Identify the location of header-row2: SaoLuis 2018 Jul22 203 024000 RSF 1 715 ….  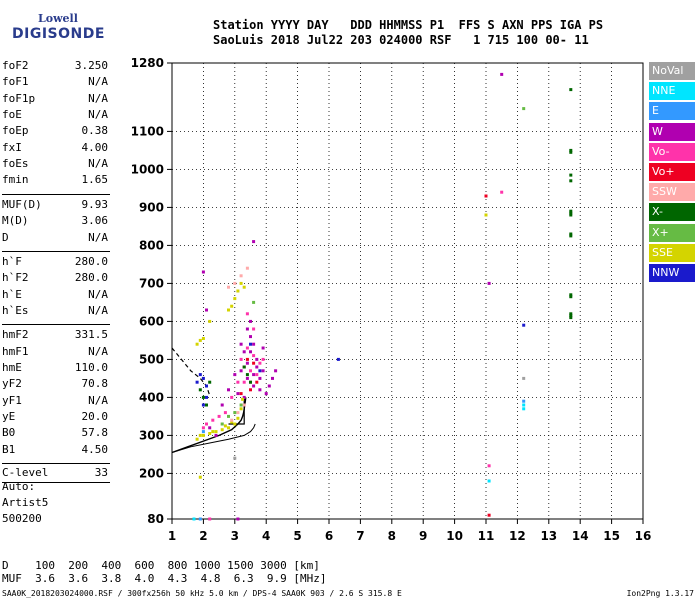
(401, 40).